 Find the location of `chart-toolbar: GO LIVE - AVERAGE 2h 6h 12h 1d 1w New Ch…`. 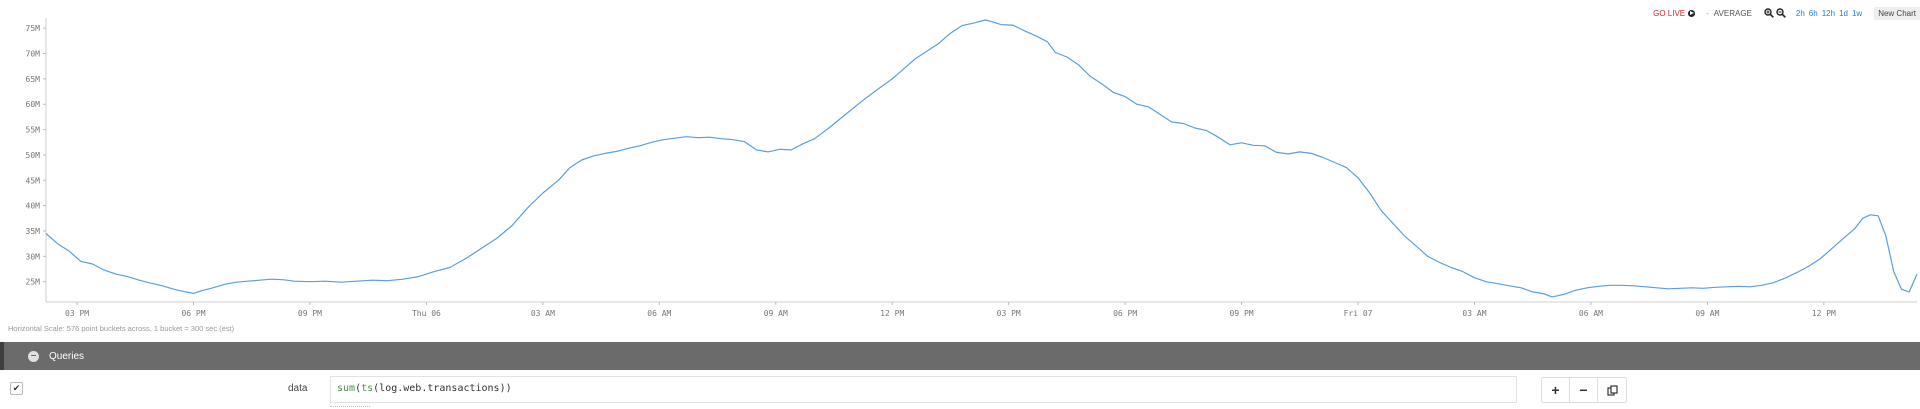

chart-toolbar: GO LIVE - AVERAGE 2h 6h 12h 1d 1w New Ch… is located at coordinates (1786, 13).